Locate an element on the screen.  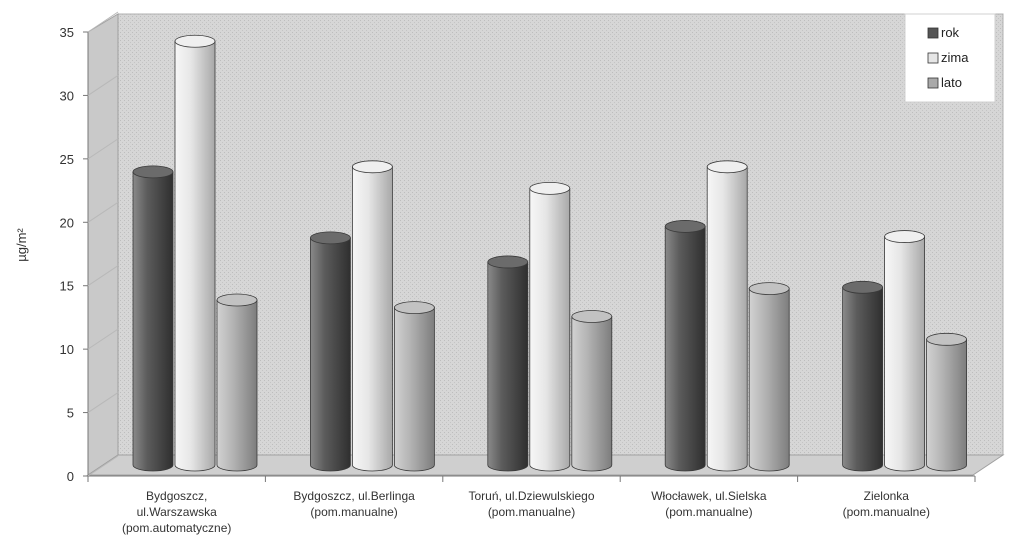
plot-side-wall is located at coordinates (103, 244).